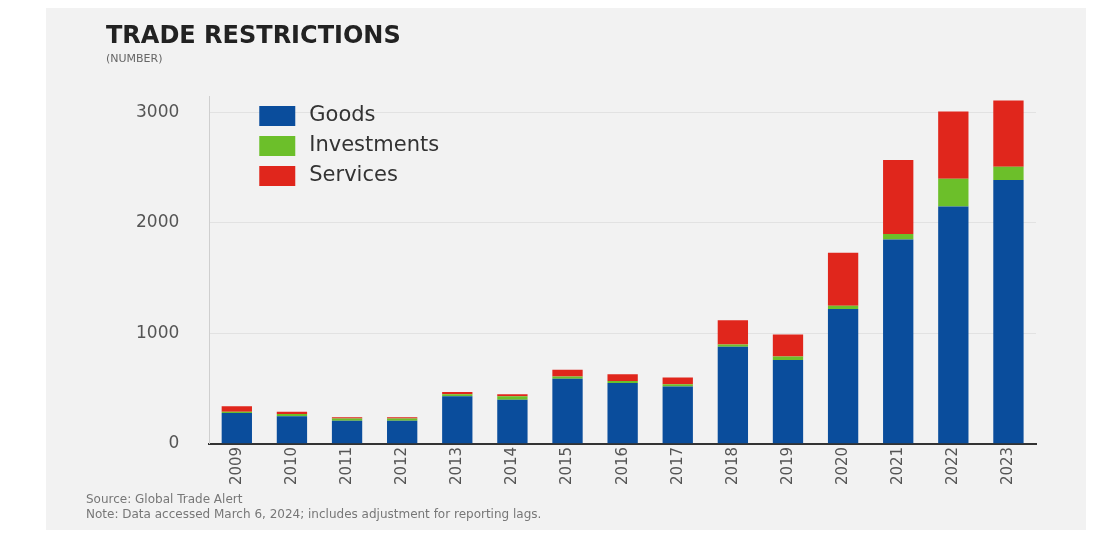  Describe the element at coordinates (676, 466) in the screenshot. I see `x-tick-label: 2017` at that location.